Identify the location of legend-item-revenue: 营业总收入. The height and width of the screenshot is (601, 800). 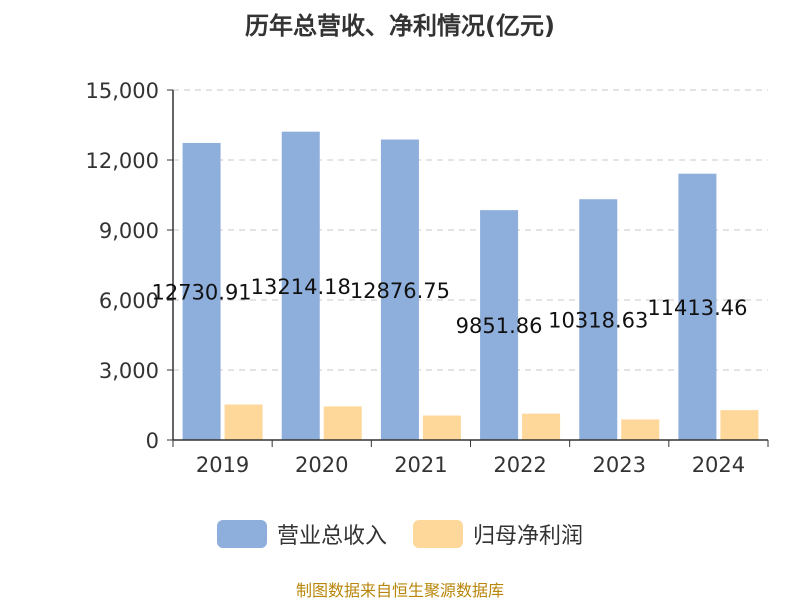
(301, 534).